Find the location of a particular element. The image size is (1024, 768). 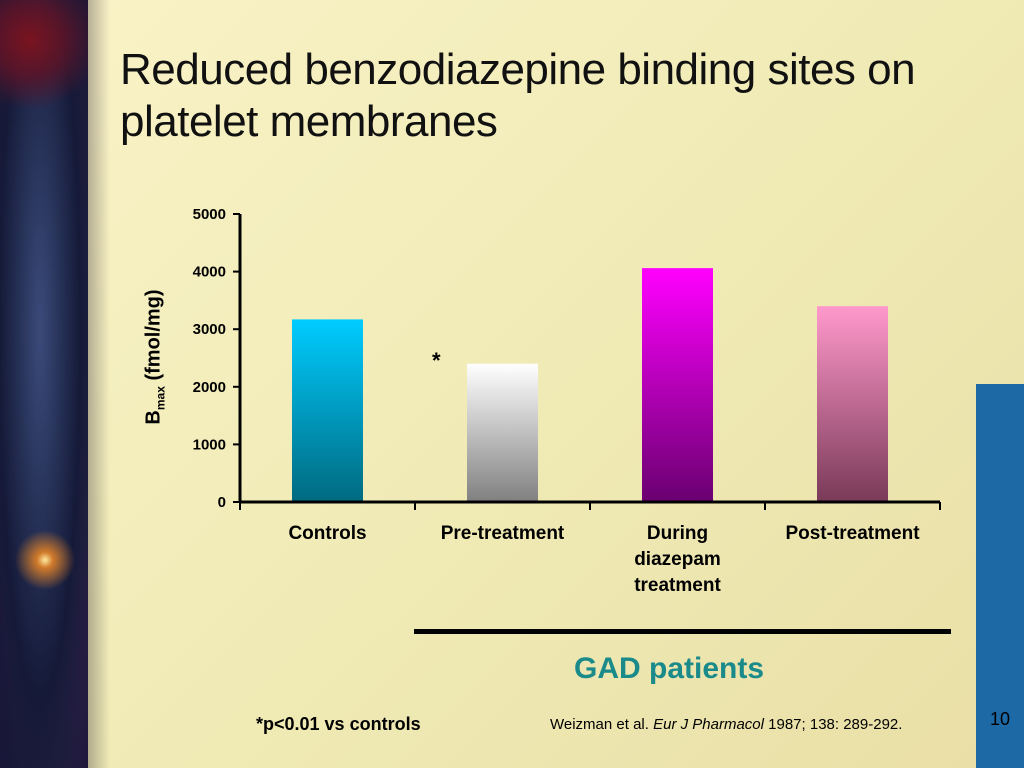

y-axis-label-unit: (fmol/mg) is located at coordinates (153, 338).